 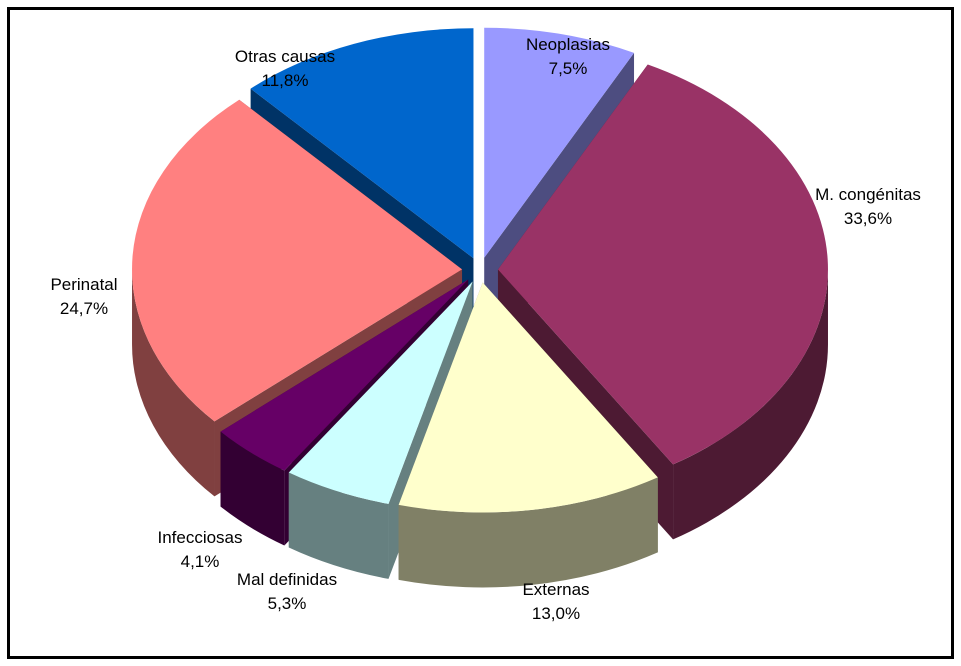 I want to click on slice-mal-definidas, so click(x=380, y=392).